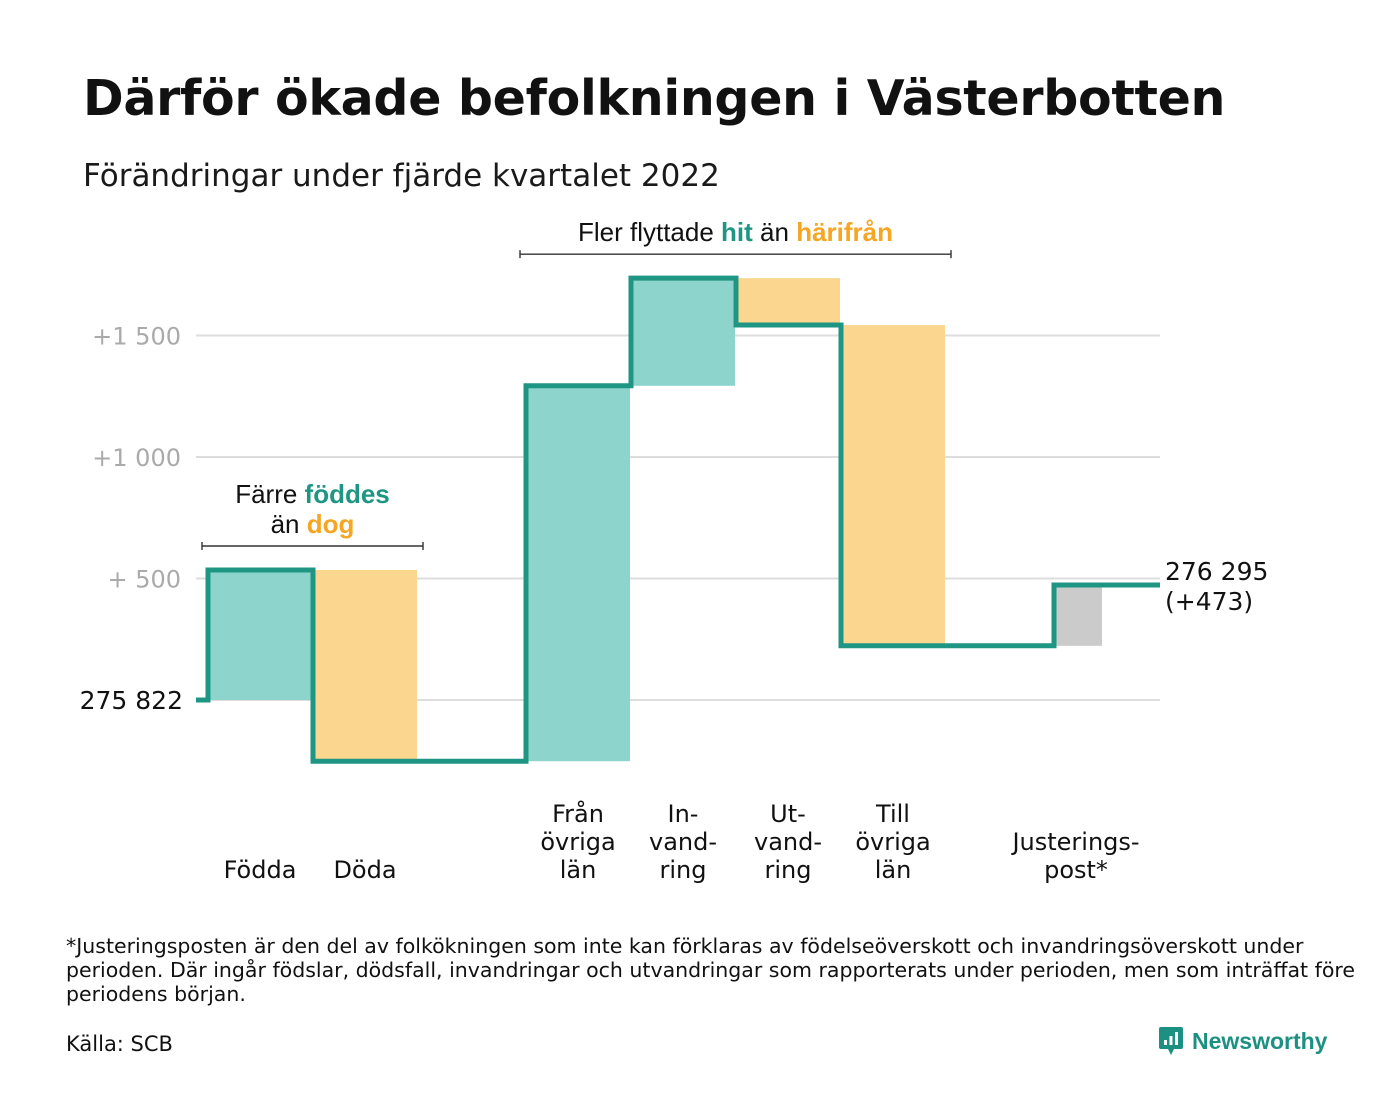 The image size is (1400, 1120). I want to click on annotation-text: Färre föddes, so click(312, 494).